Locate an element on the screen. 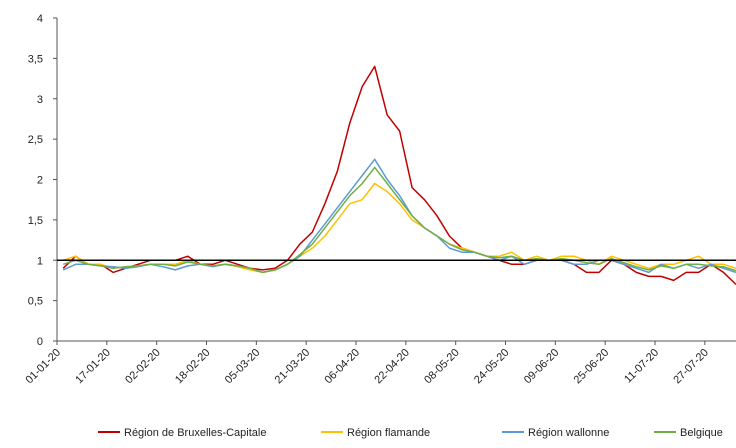 The width and height of the screenshot is (736, 448). y-tick-label: 0,5 is located at coordinates (35, 302).